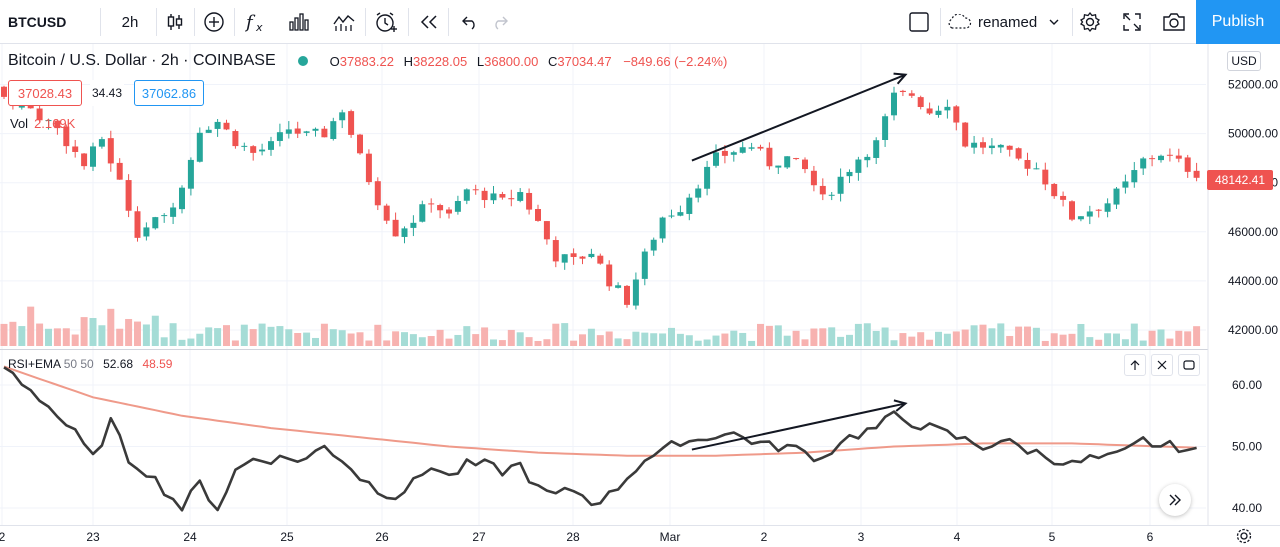 The width and height of the screenshot is (1280, 547). What do you see at coordinates (1253, 85) in the screenshot?
I see `price-tick-label: 52000.00` at bounding box center [1253, 85].